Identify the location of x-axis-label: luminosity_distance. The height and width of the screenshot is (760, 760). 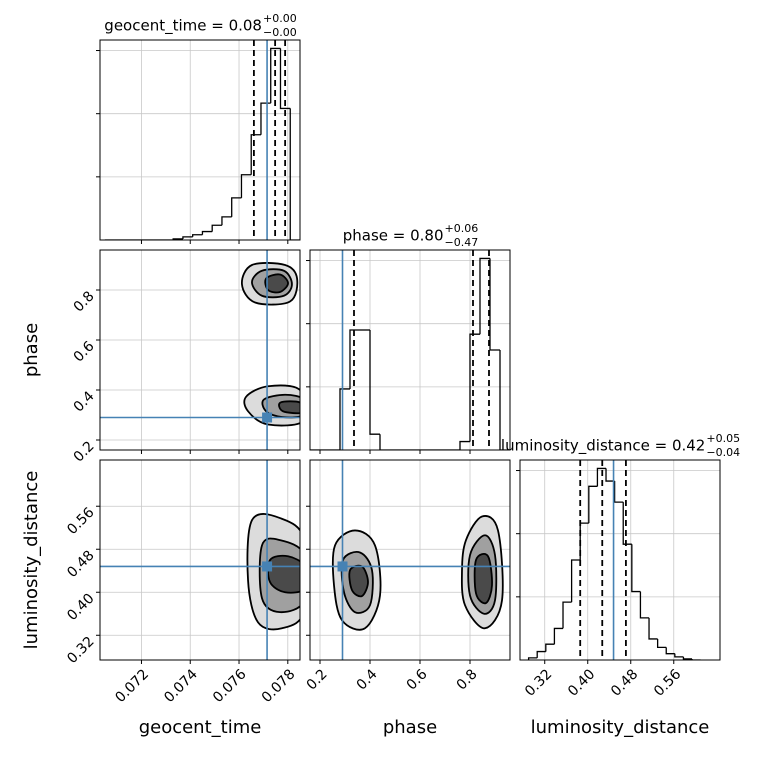
(620, 727).